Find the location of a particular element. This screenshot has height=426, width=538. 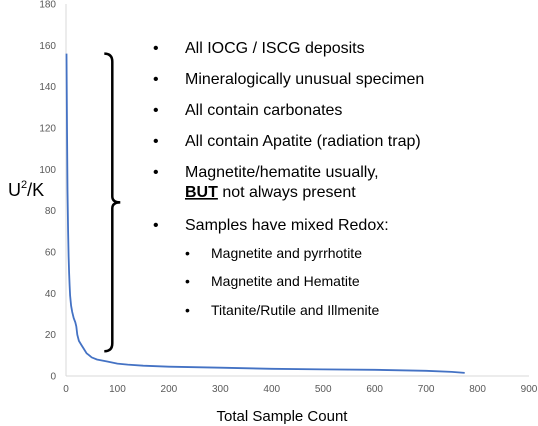

x-tick-label: 900 is located at coordinates (529, 389).